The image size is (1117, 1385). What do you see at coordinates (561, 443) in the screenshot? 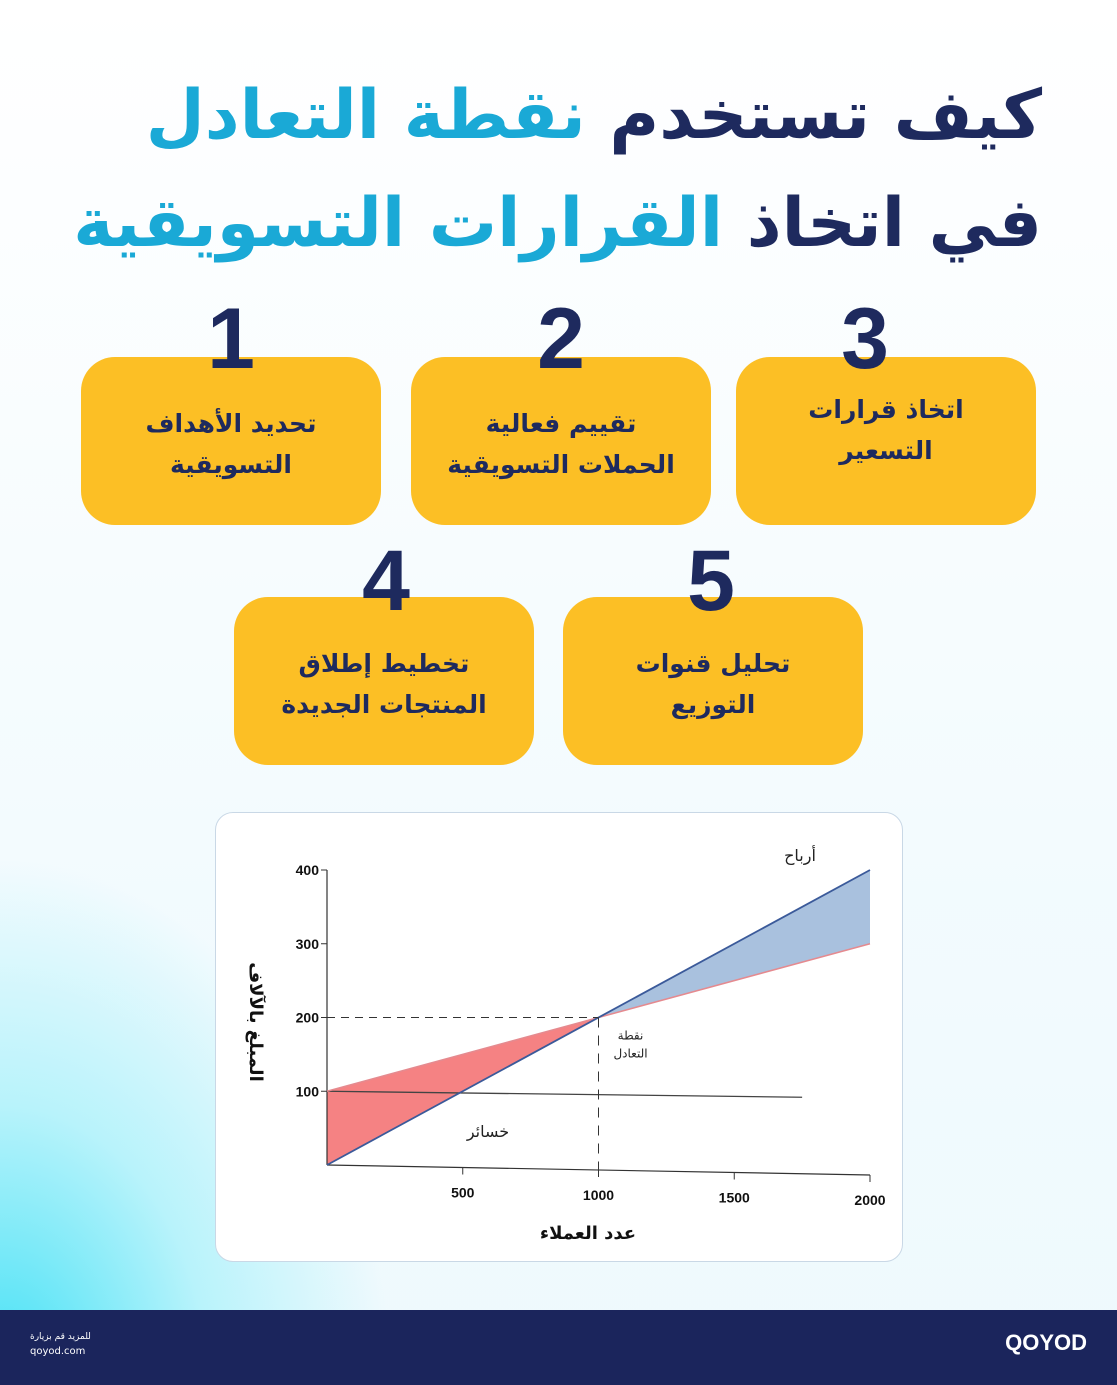
I see `card-text: تقييم فعالية الحملات التسويقية` at bounding box center [561, 443].